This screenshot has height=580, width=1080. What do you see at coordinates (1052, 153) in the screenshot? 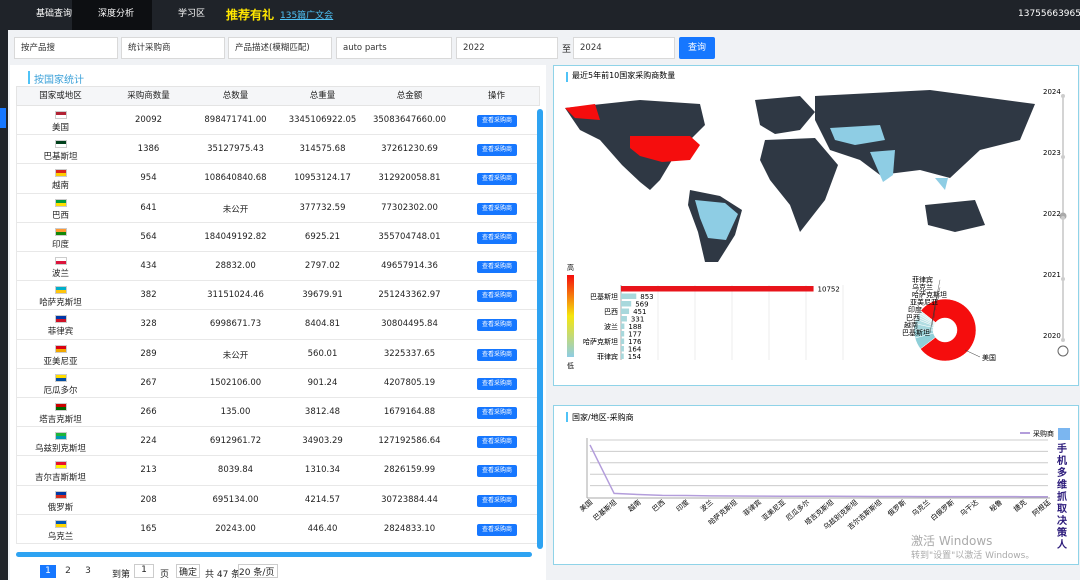
I see `timeline-label: 2023` at bounding box center [1052, 153].